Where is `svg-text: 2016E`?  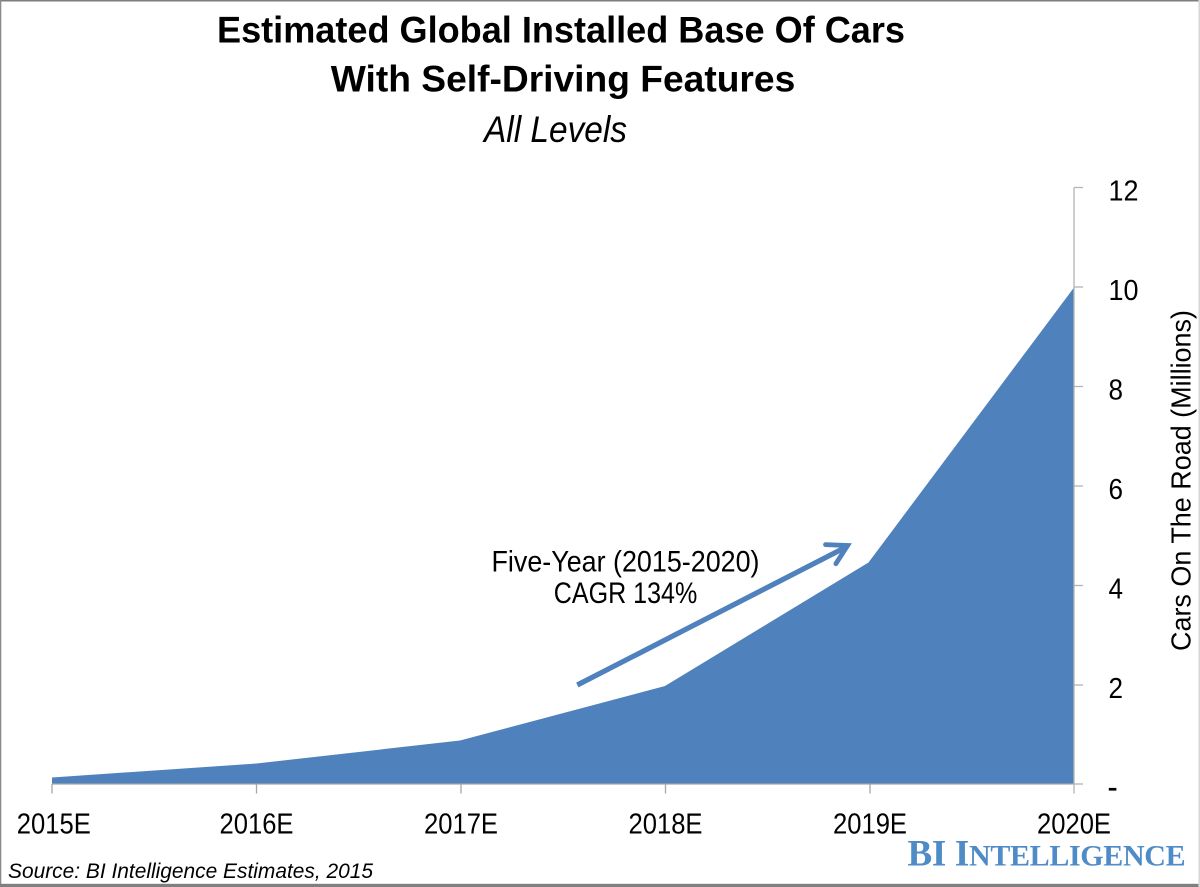 svg-text: 2016E is located at coordinates (257, 825).